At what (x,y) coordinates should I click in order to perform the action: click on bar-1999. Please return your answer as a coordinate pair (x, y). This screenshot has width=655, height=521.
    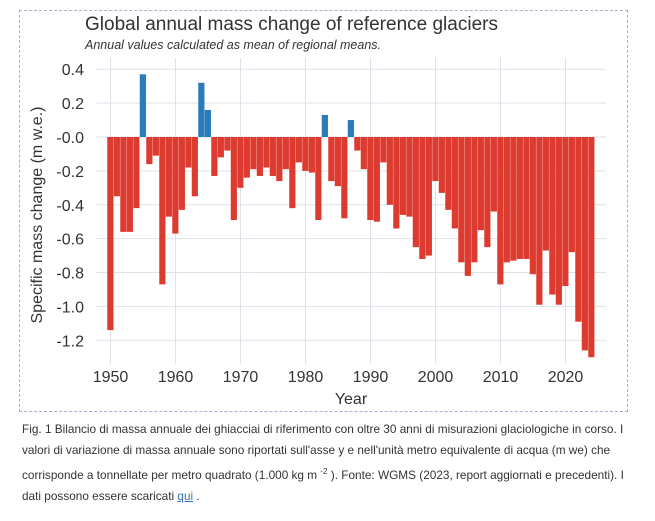
    Looking at the image, I should click on (428, 196).